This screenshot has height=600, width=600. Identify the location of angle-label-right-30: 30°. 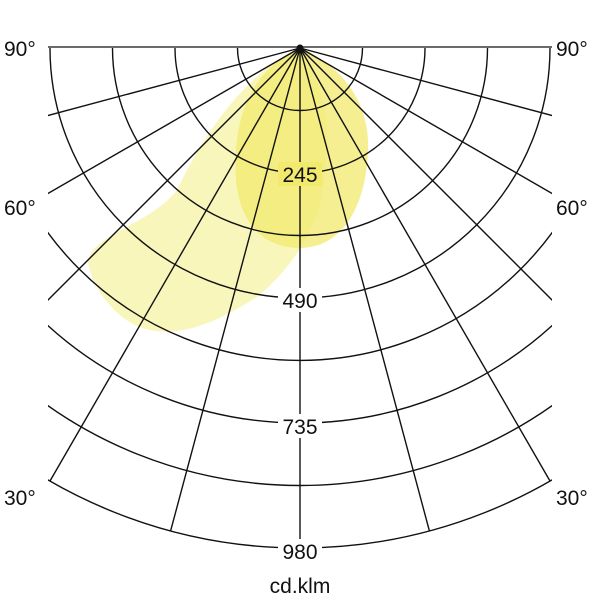
(572, 498).